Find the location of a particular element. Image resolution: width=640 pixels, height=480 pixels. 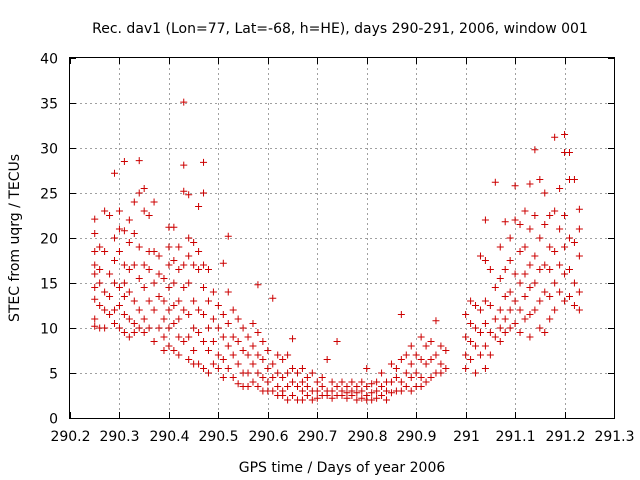

y-tick-labels: 0 5 10 15 20 25 30 35 40 is located at coordinates (49, 240).